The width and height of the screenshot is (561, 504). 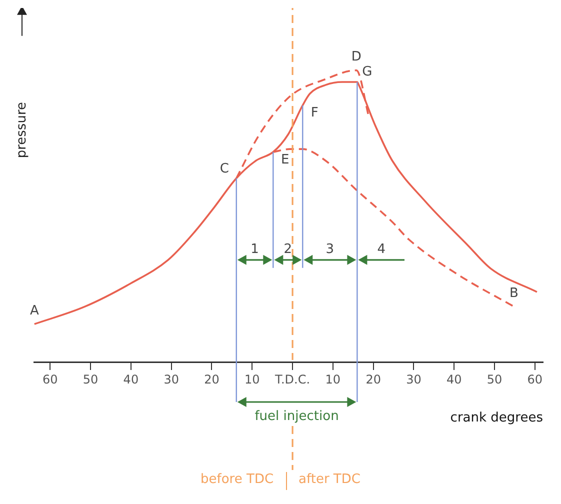 I want to click on x-axis-title: crank degrees, so click(x=497, y=418).